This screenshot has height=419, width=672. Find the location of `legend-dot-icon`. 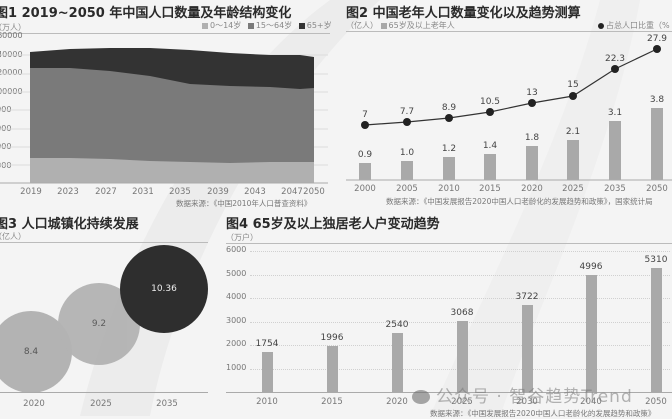

legend-dot-icon is located at coordinates (601, 25).